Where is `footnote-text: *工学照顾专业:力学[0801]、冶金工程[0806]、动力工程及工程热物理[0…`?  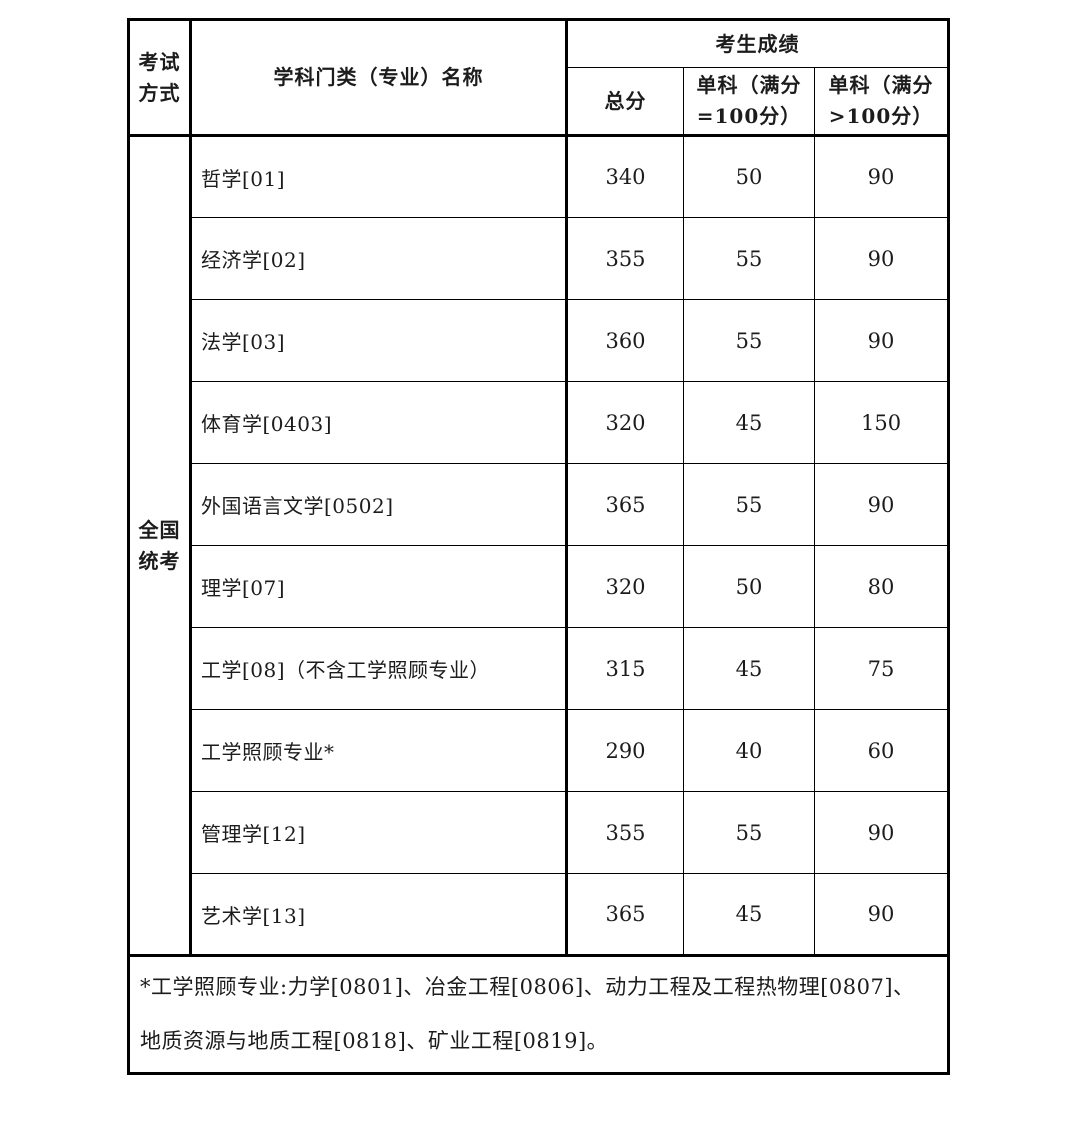
footnote-text: *工学照顾专业:力学[0801]、冶金工程[0806]、动力工程及工程热物理[0… is located at coordinates (538, 1014).